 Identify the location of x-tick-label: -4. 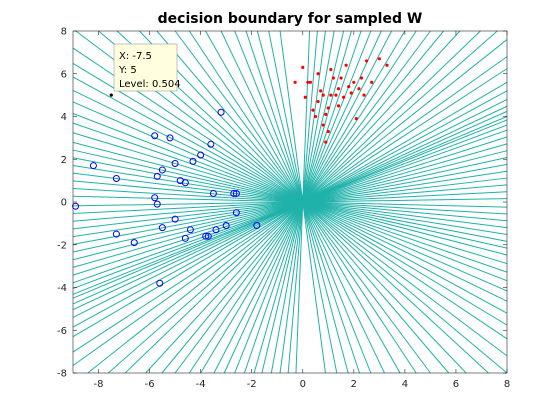
(201, 384).